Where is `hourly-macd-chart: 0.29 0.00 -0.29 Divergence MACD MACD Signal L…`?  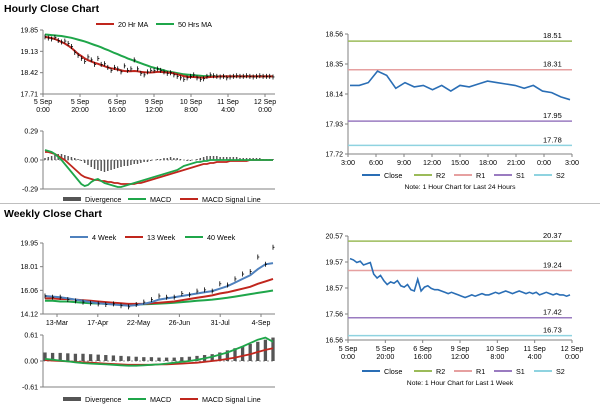
hourly-macd-chart: 0.29 0.00 -0.29 Divergence MACD MACD Signal L… is located at coordinates (148, 166).